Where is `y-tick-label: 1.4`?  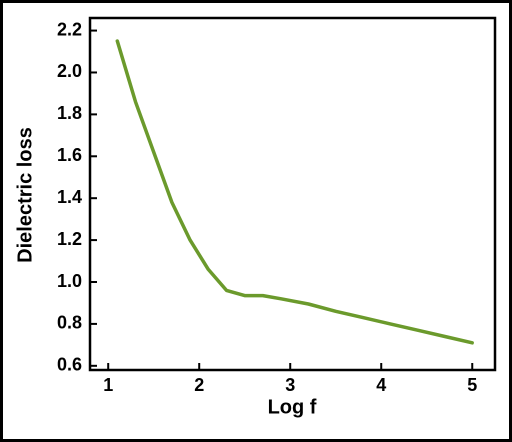 y-tick-label: 1.4 is located at coordinates (69, 197).